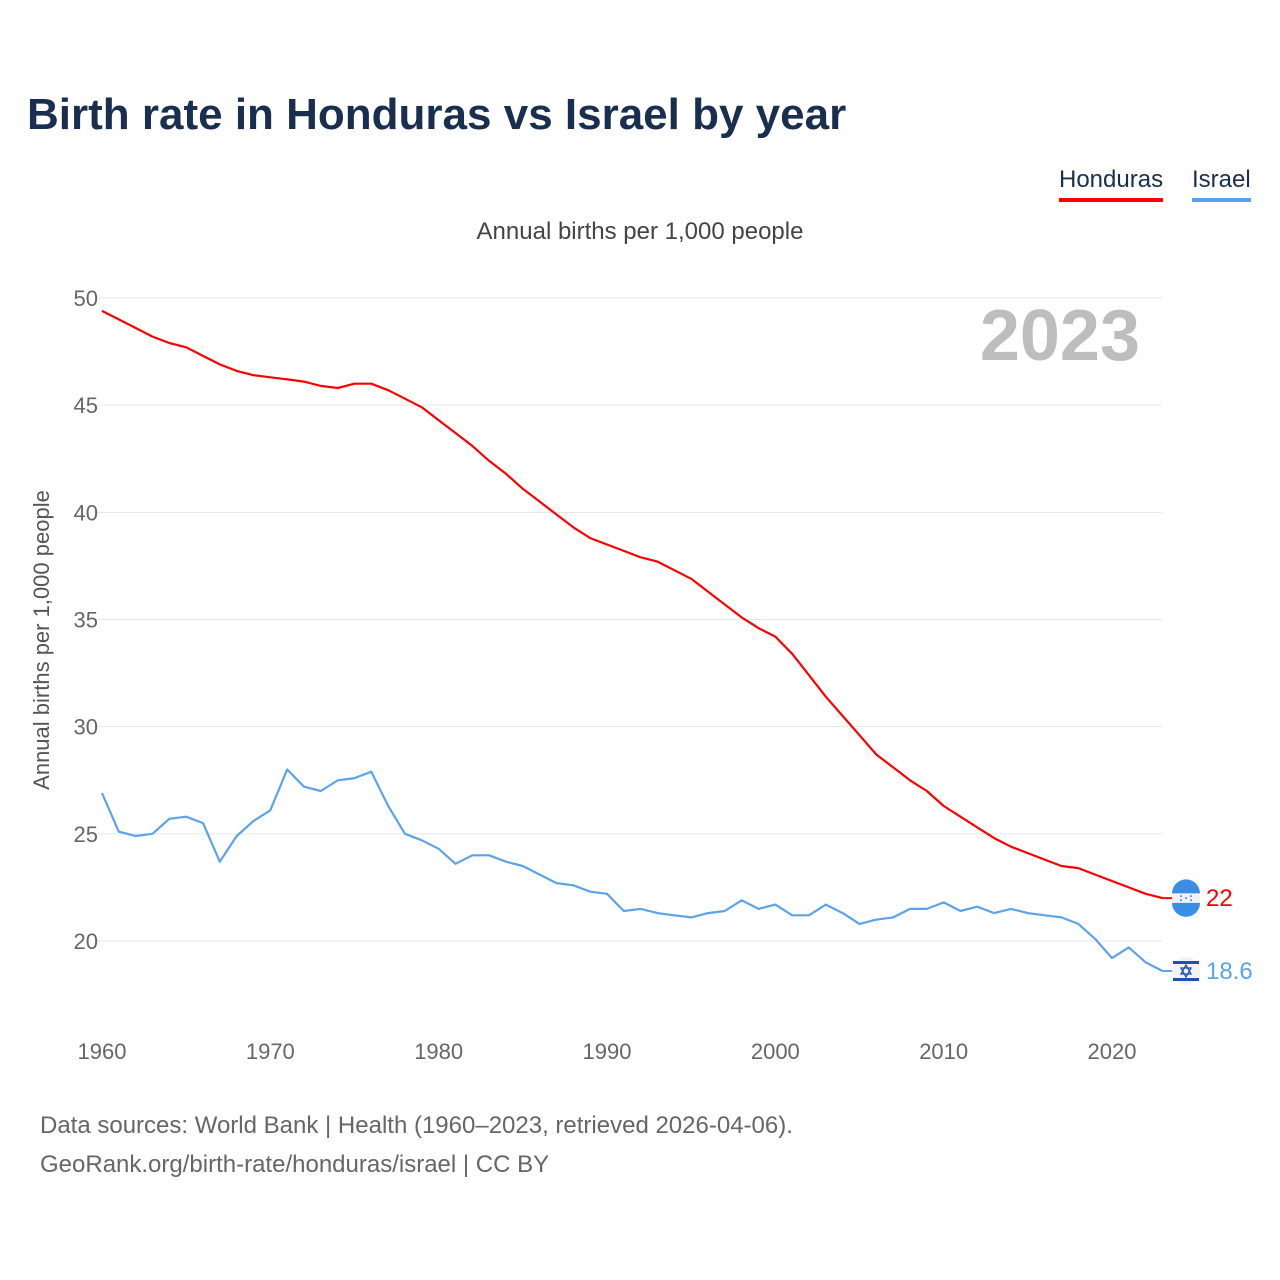 This screenshot has height=1280, width=1280. I want to click on legend-israel: Israel, so click(1221, 184).